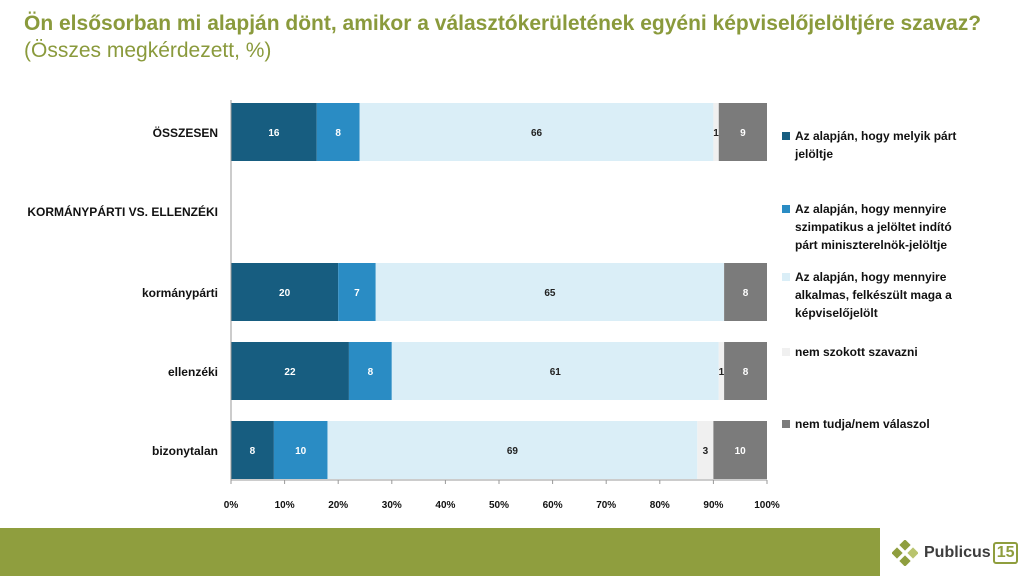 The height and width of the screenshot is (576, 1024). Describe the element at coordinates (660, 505) in the screenshot. I see `x-tick-label: 80%` at that location.